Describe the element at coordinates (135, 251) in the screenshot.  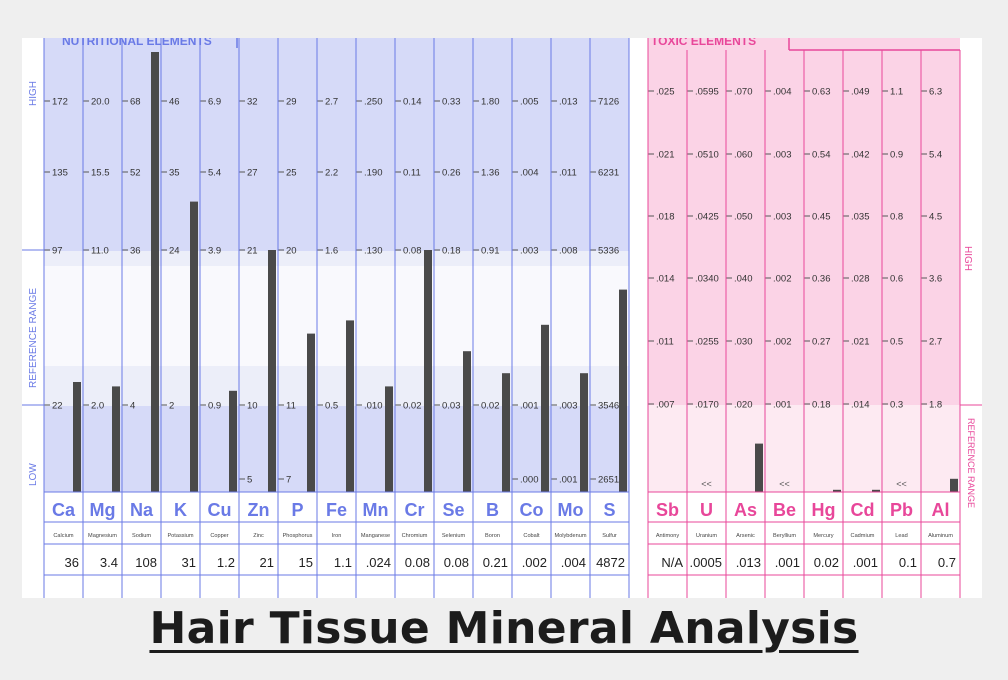
I see `scale-tick-label: 36` at that location.